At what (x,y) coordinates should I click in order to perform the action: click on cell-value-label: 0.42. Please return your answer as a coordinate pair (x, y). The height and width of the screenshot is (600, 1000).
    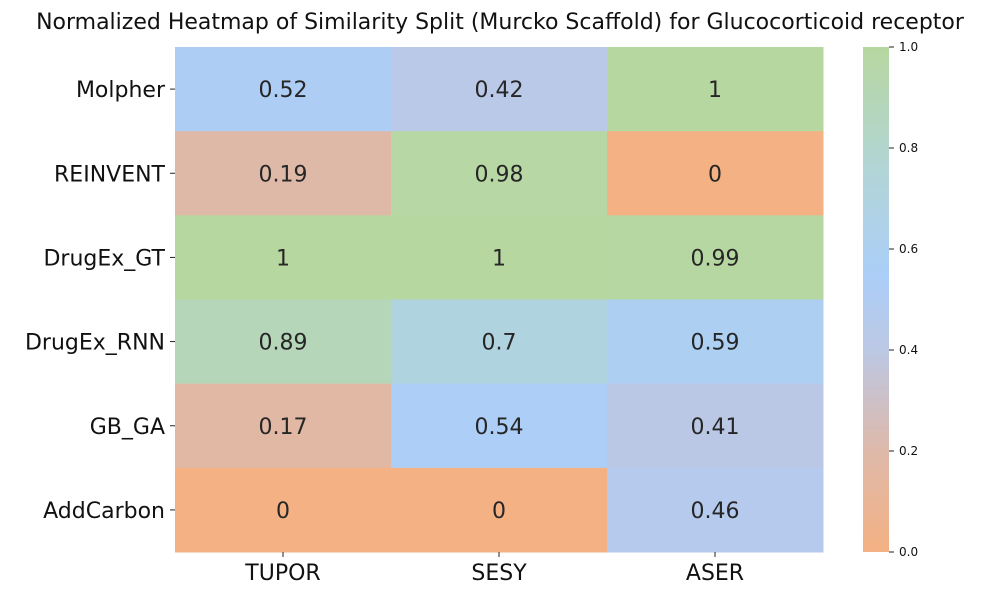
    Looking at the image, I should click on (499, 90).